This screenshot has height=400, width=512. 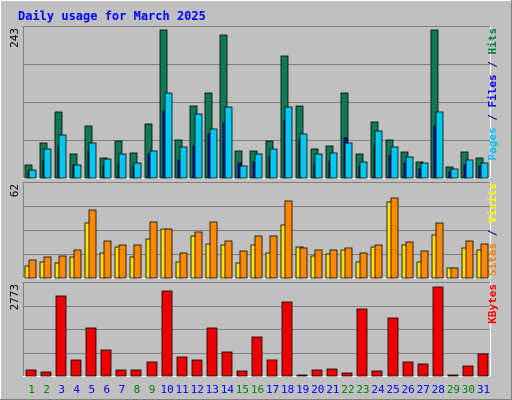 I want to click on day-label-30: 30, so click(x=468, y=389).